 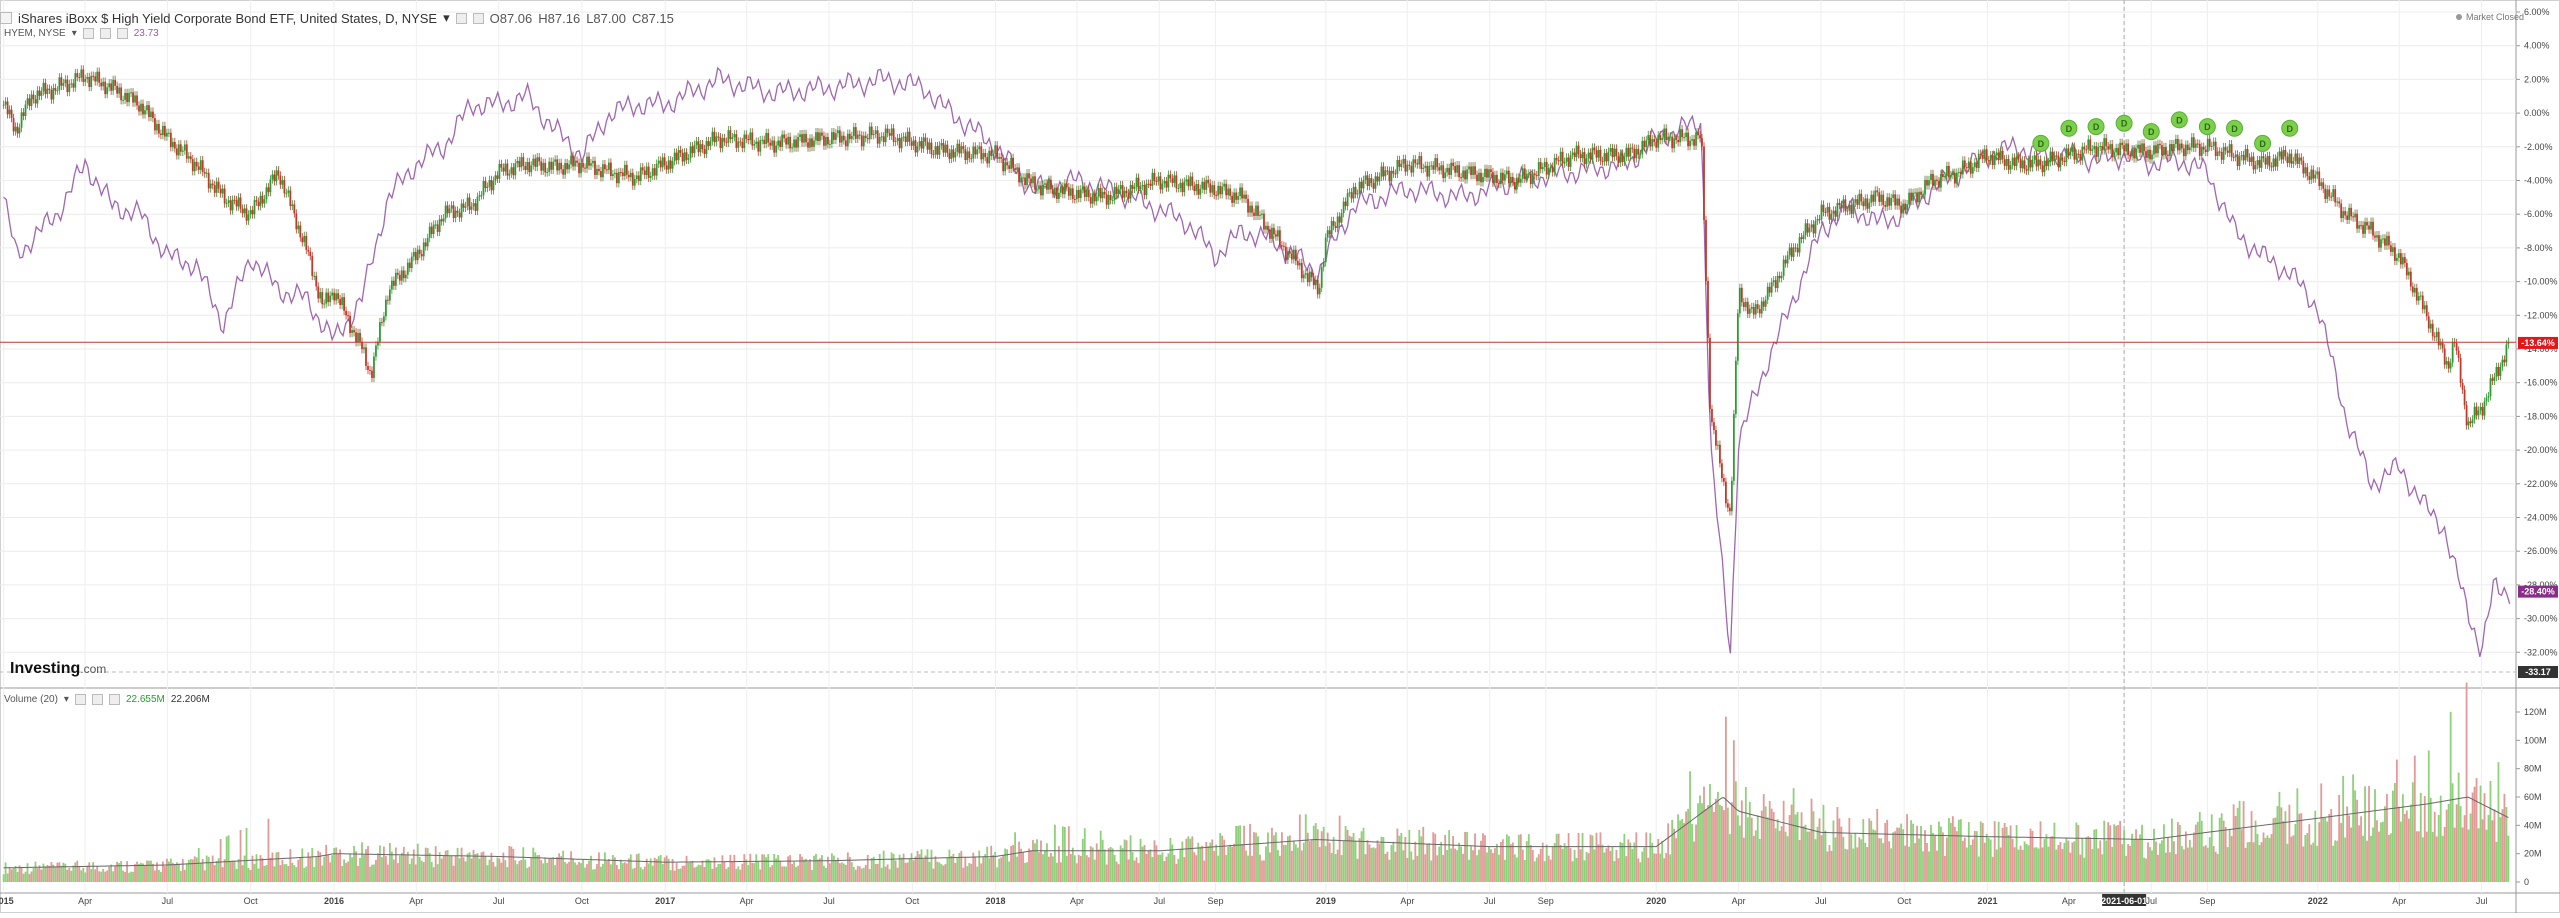 I want to click on y-tick-label: -10.00%, so click(x=2541, y=282).